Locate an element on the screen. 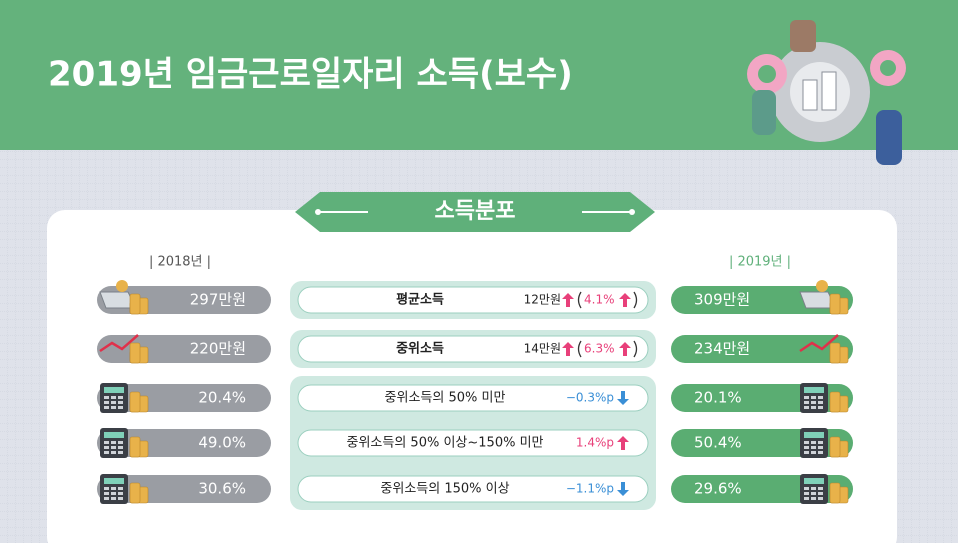 This screenshot has height=543, width=958. value-2019: 20.1% is located at coordinates (718, 398).